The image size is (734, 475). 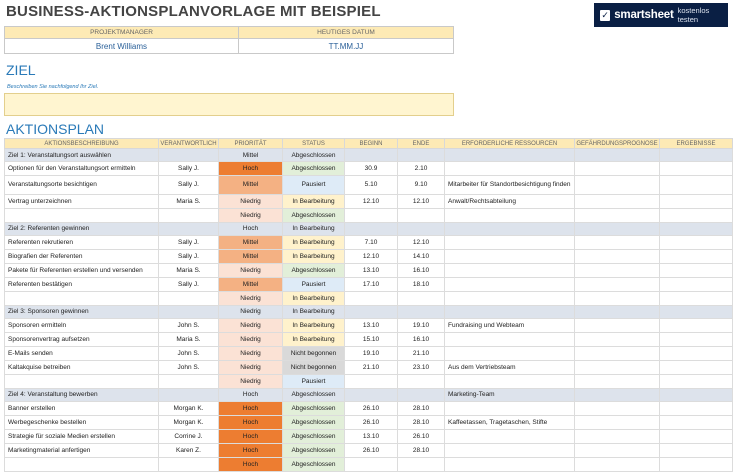 What do you see at coordinates (421, 168) in the screenshot?
I see `end-date-cell: 2.10` at bounding box center [421, 168].